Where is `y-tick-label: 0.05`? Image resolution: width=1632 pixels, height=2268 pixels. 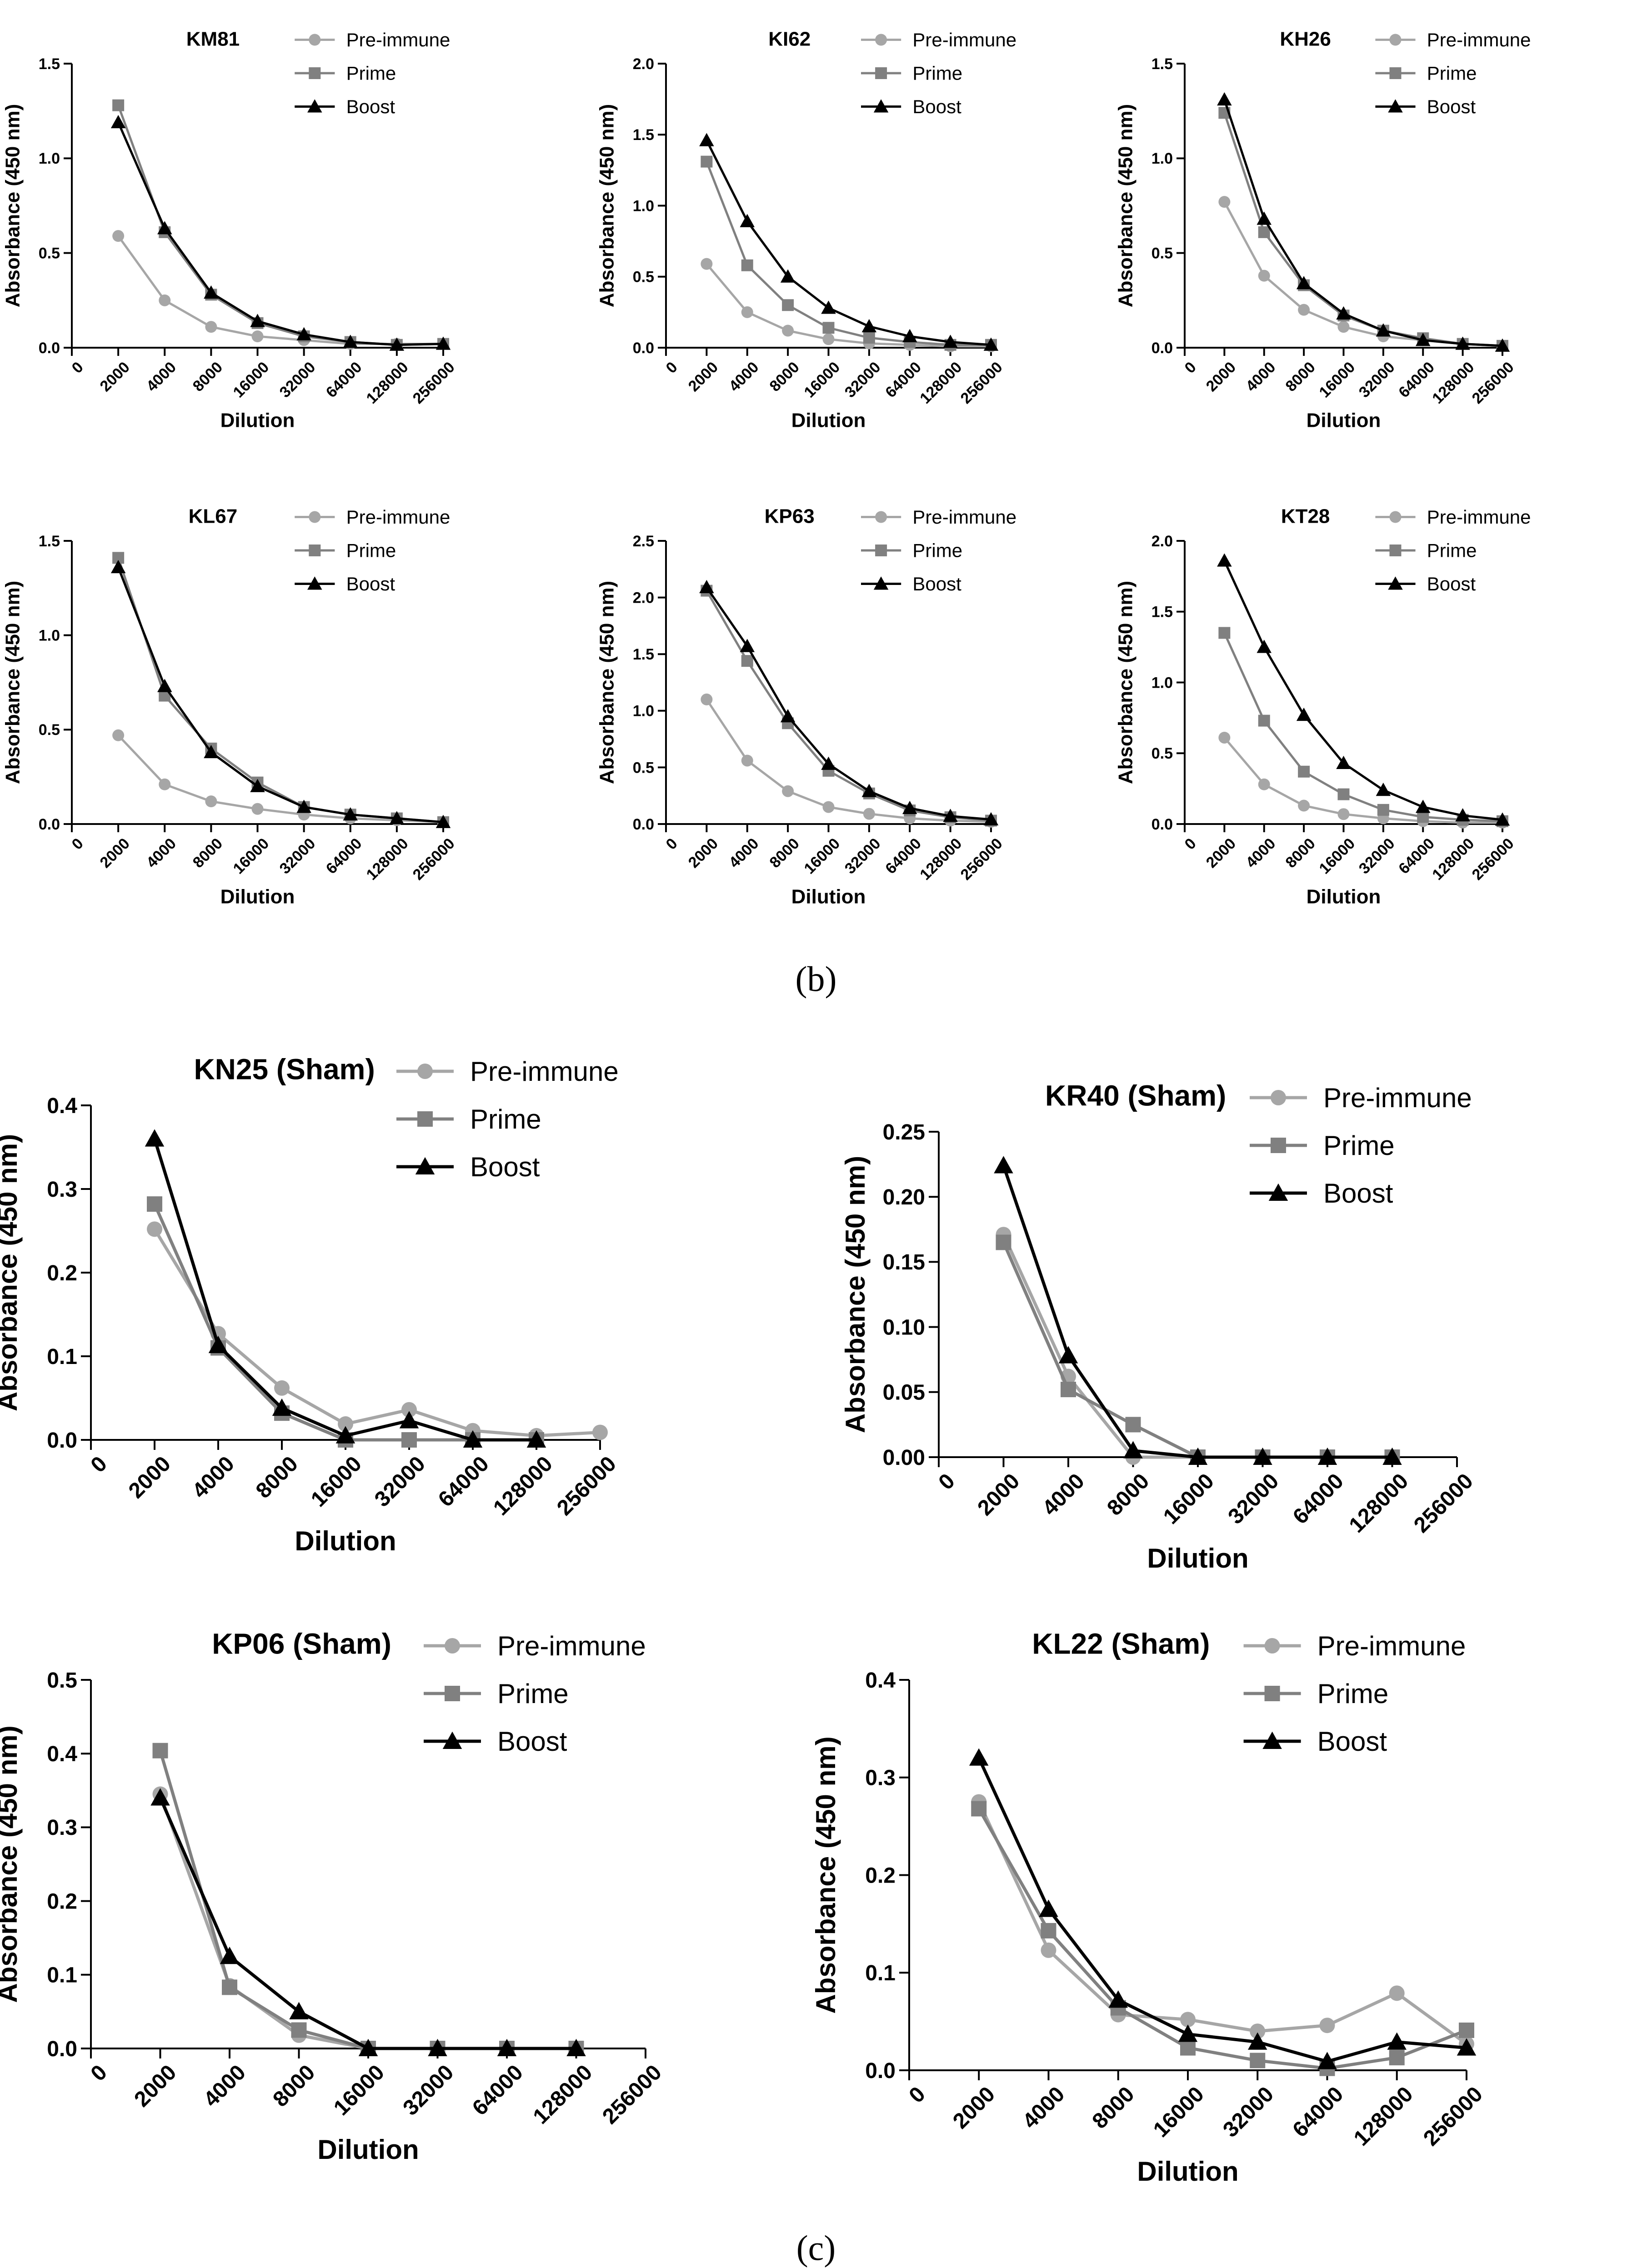 y-tick-label: 0.05 is located at coordinates (904, 1393).